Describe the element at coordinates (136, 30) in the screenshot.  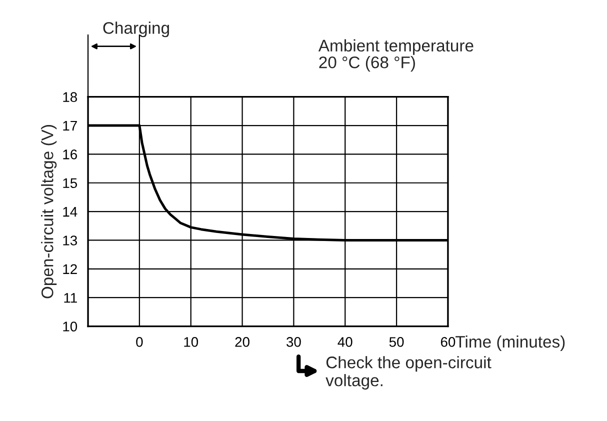
I see `text: Charging` at that location.